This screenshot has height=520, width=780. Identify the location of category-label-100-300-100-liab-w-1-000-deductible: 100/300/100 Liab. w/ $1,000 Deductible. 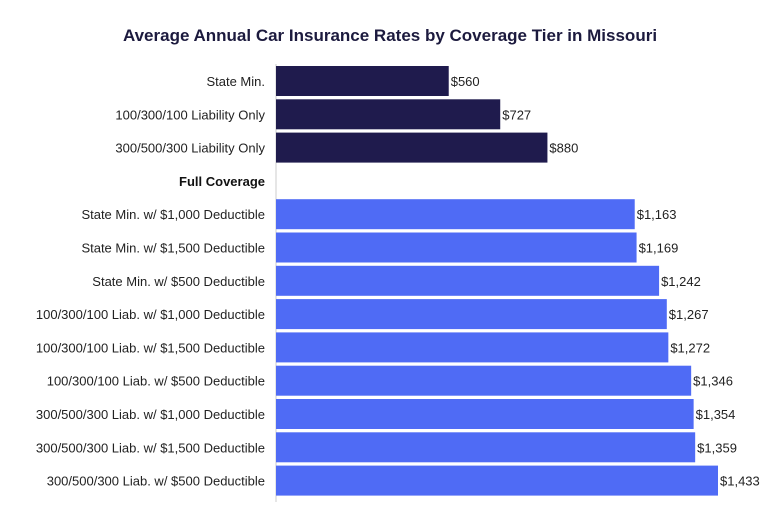
(150, 314).